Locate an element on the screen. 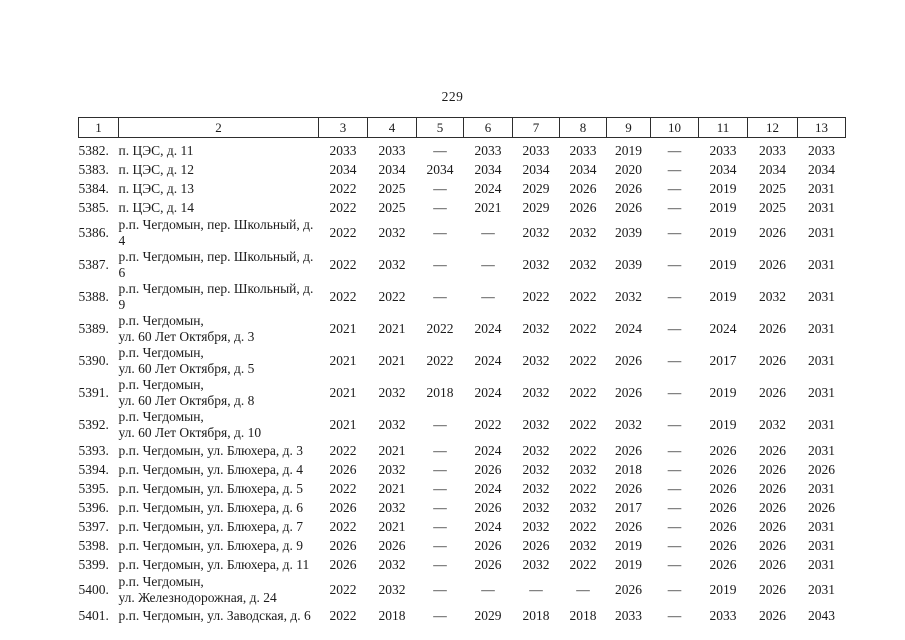 This screenshot has width=905, height=640. table-header-row: 1 2 3 4 5 6 7 8 9 10 11 12 13 is located at coordinates (462, 127).